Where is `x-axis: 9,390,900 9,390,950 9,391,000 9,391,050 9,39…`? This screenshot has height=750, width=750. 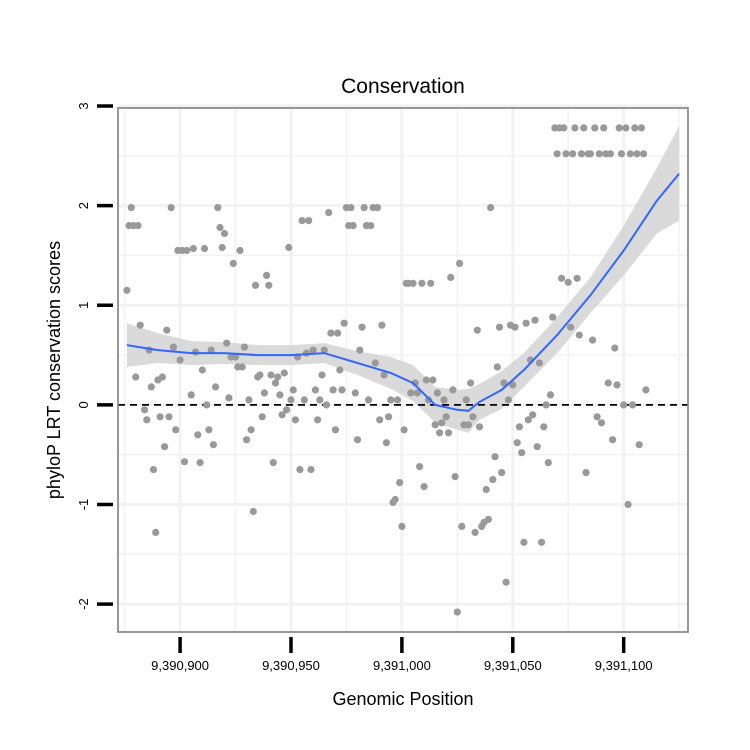 x-axis: 9,390,900 9,390,950 9,391,000 9,391,050 9,39… is located at coordinates (402, 655).